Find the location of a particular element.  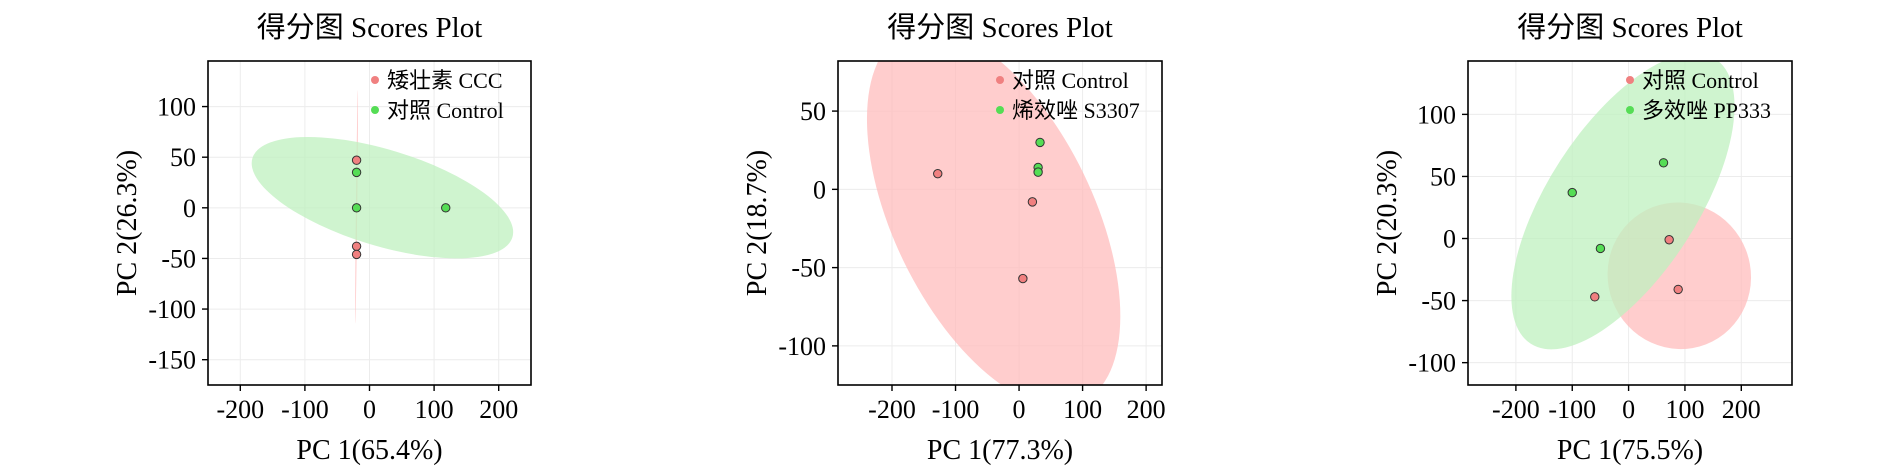

x-axis-label: PC 1(75.5%) is located at coordinates (1630, 450).